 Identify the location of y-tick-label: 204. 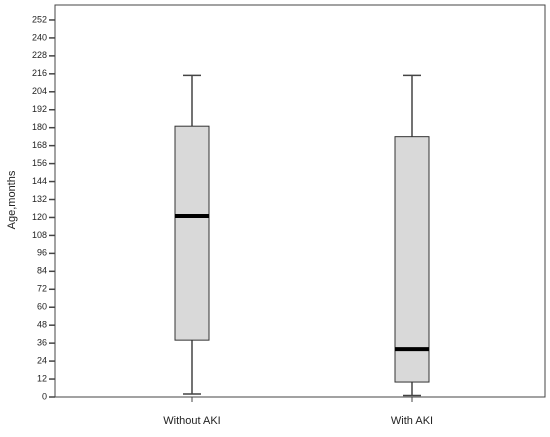
(39, 91).